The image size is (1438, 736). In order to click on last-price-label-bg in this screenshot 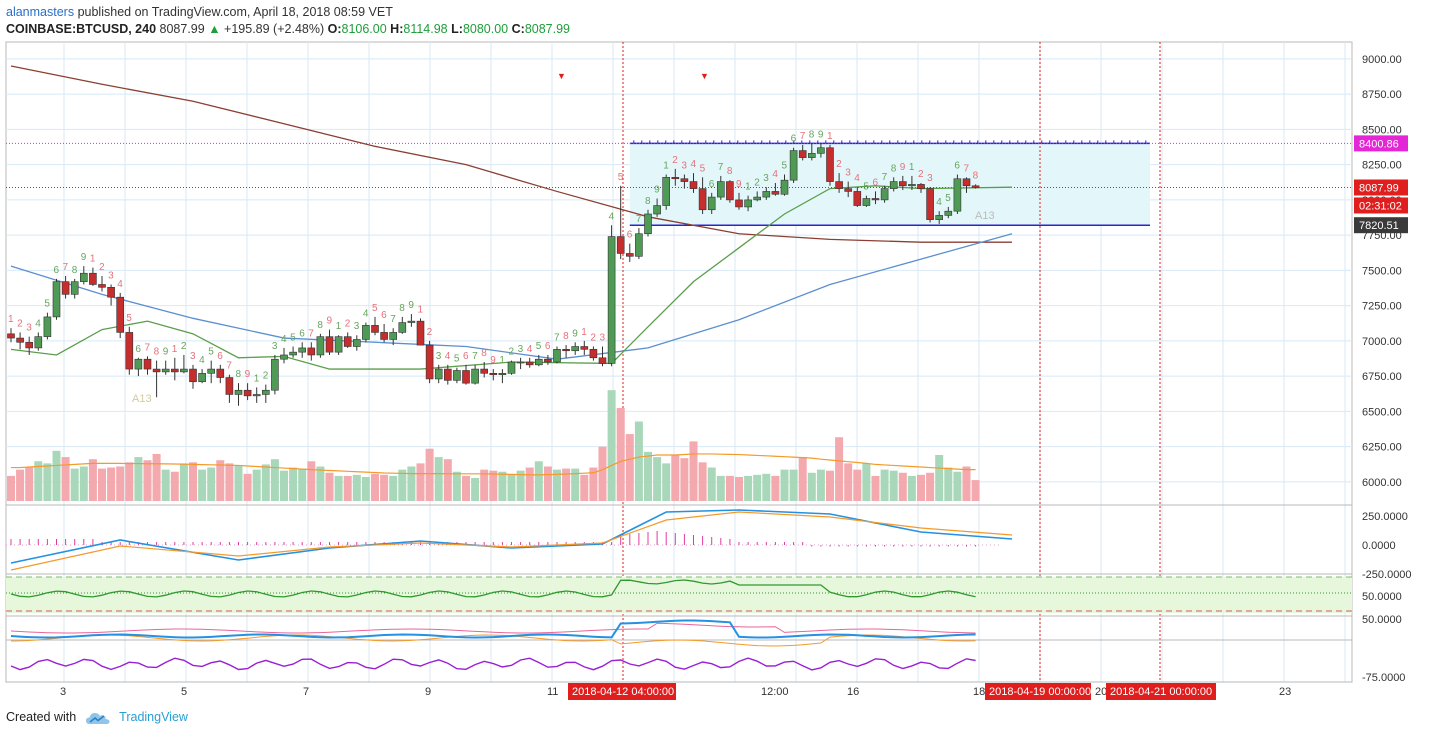, I will do `click(1381, 187)`.